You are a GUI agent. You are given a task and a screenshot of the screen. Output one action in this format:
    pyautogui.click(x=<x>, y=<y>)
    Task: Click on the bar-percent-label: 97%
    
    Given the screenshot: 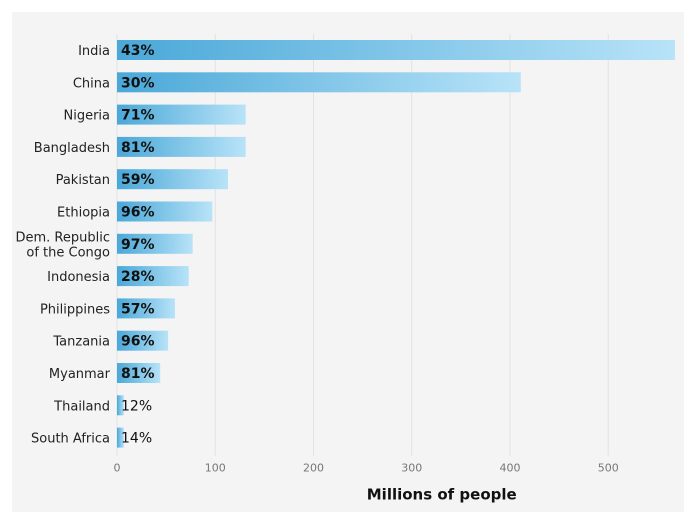 What is the action you would take?
    pyautogui.click(x=138, y=245)
    